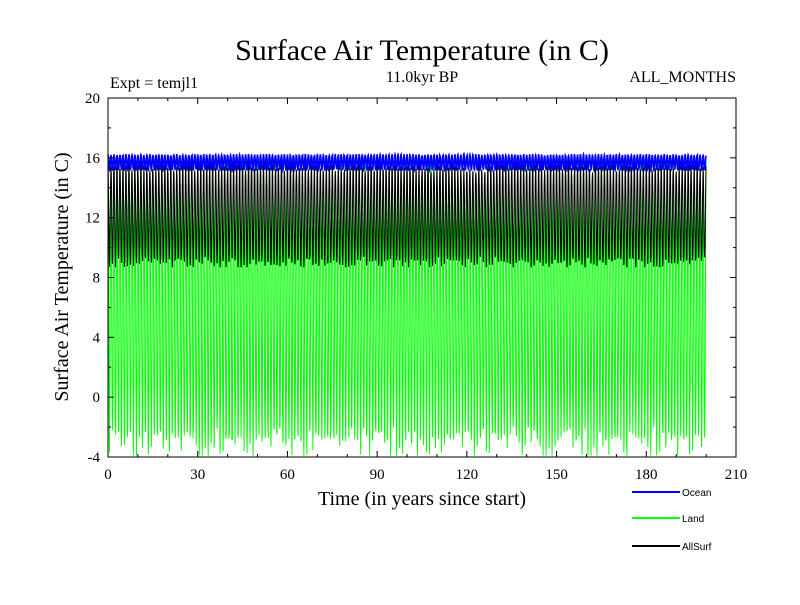 The width and height of the screenshot is (800, 605). Describe the element at coordinates (97, 398) in the screenshot. I see `y-tick-label: 0` at that location.